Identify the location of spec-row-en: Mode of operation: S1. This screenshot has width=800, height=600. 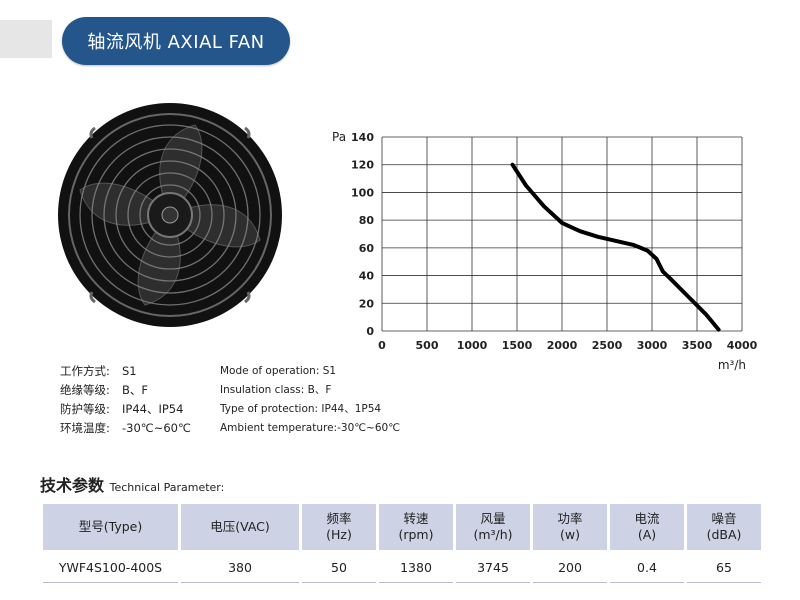
(278, 371).